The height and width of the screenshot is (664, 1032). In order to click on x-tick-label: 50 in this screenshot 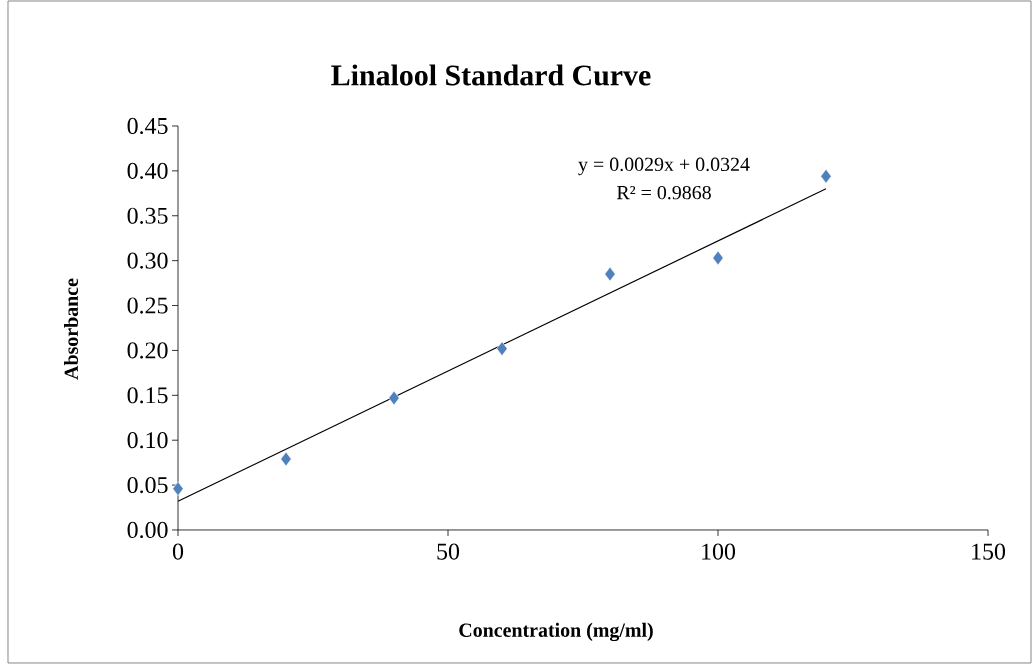, I will do `click(448, 551)`.